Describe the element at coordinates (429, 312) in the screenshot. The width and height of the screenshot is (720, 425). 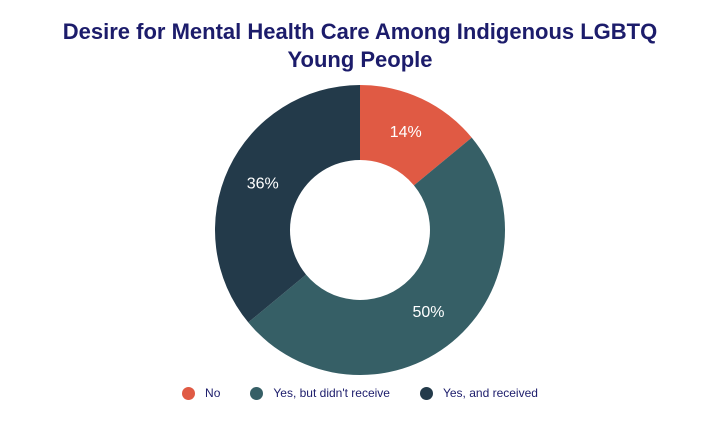
I see `value-label: 50%` at that location.